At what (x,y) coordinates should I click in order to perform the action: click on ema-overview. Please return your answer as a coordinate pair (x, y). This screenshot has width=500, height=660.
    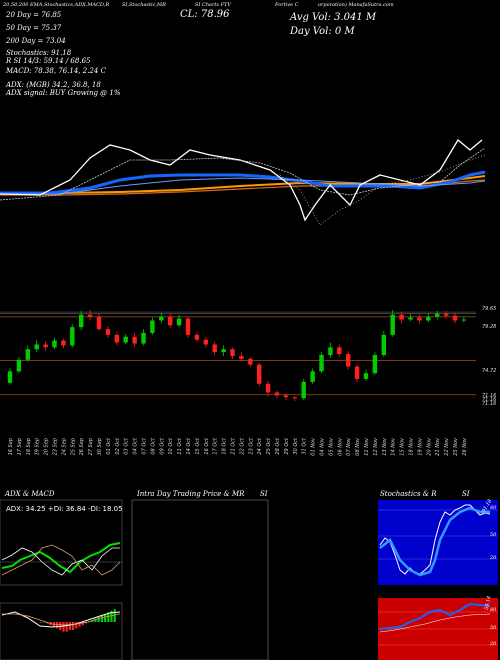
    Looking at the image, I should click on (243, 182).